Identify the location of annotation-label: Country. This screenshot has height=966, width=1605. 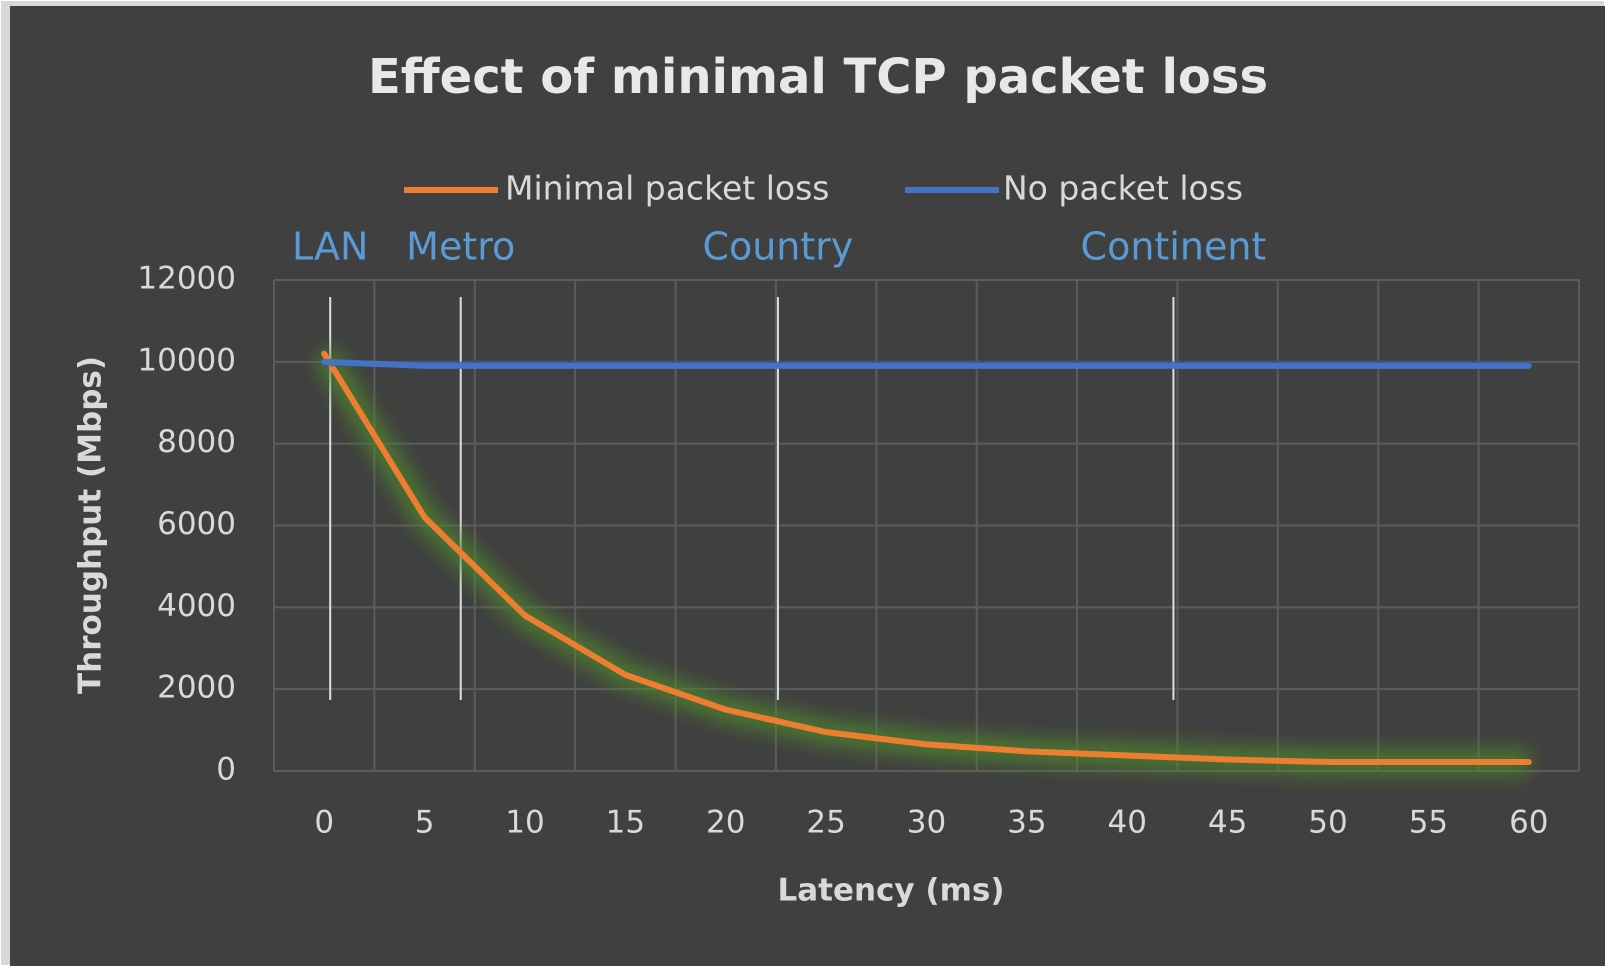
(777, 247).